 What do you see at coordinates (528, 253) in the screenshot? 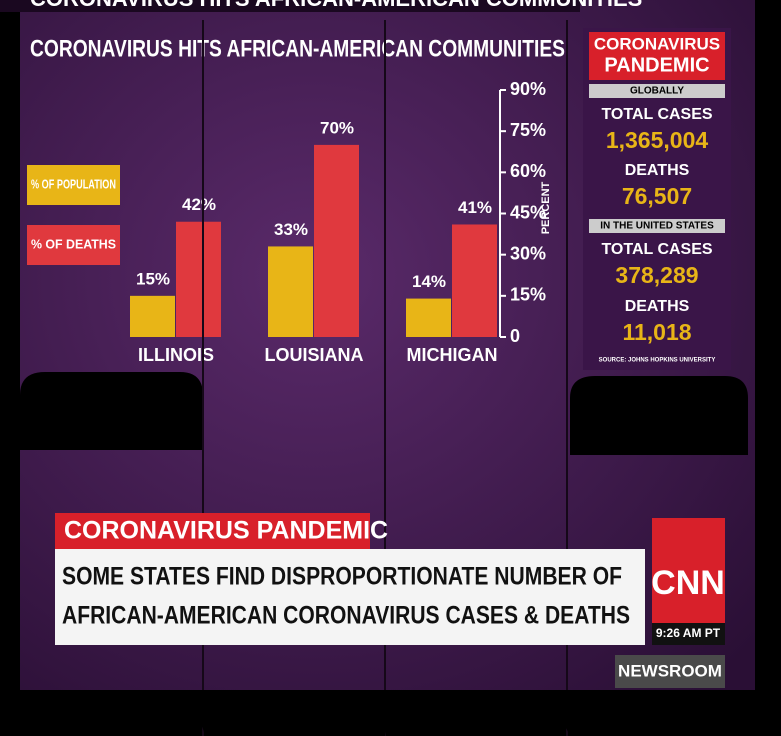
I see `y-tick-label: 30%` at bounding box center [528, 253].